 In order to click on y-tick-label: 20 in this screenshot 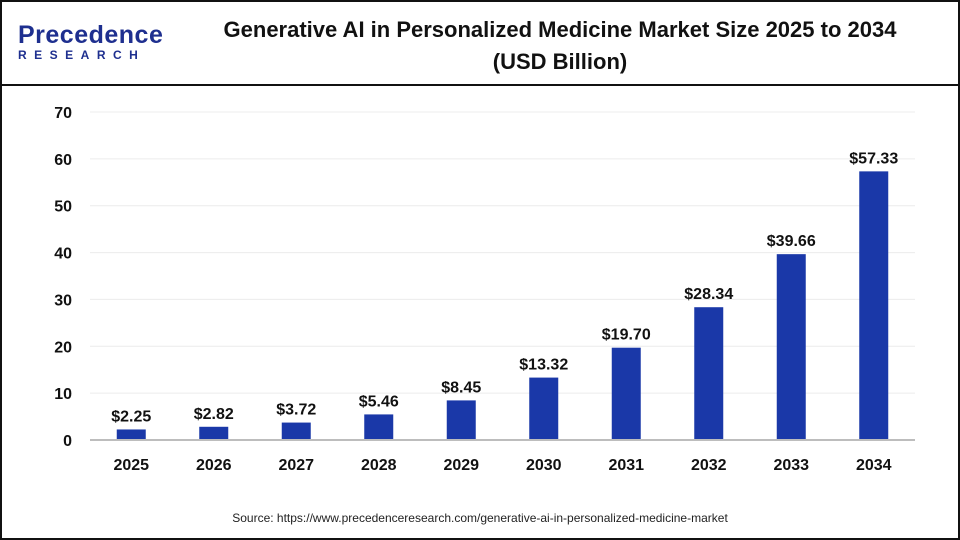, I will do `click(63, 347)`.